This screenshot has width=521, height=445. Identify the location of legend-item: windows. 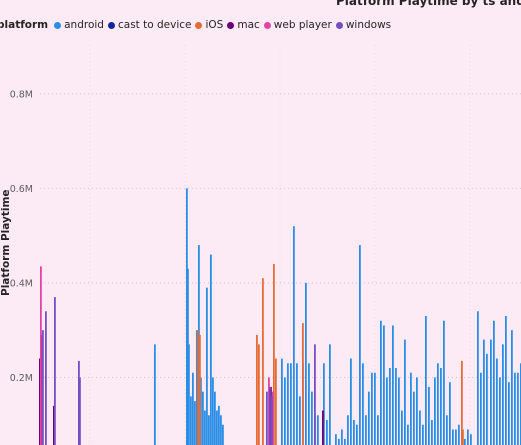
(363, 25).